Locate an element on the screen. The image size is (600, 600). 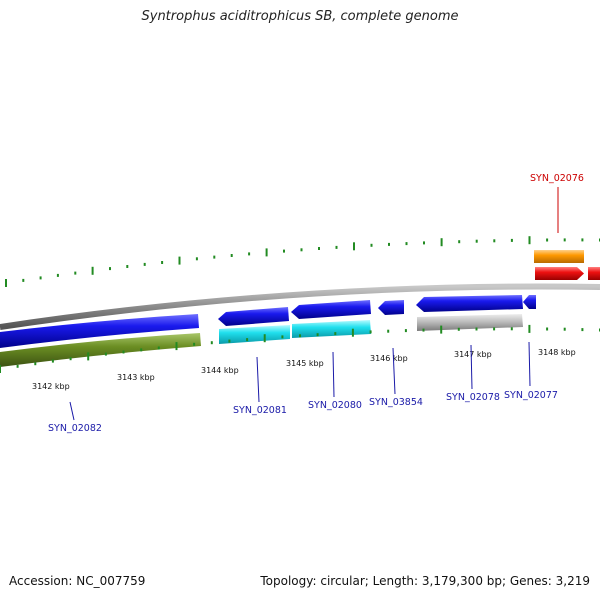
accession-text: Accession: NC_007759 is located at coordinates (77, 581).